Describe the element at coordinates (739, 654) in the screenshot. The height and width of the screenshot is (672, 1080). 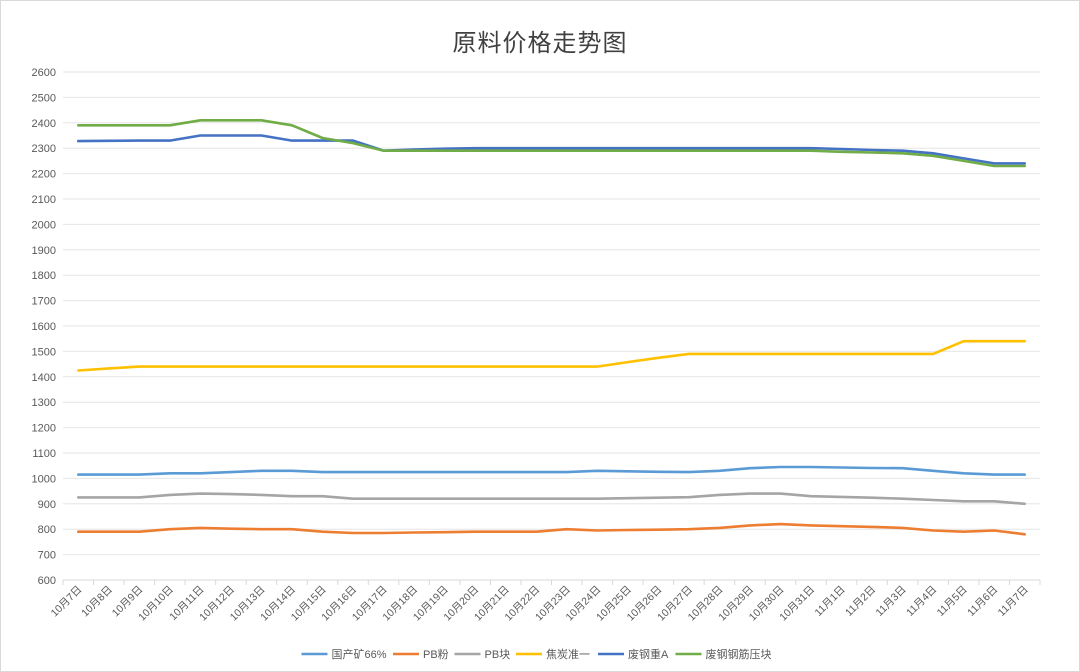
I see `legend-label: 废钢钢筋压块` at that location.